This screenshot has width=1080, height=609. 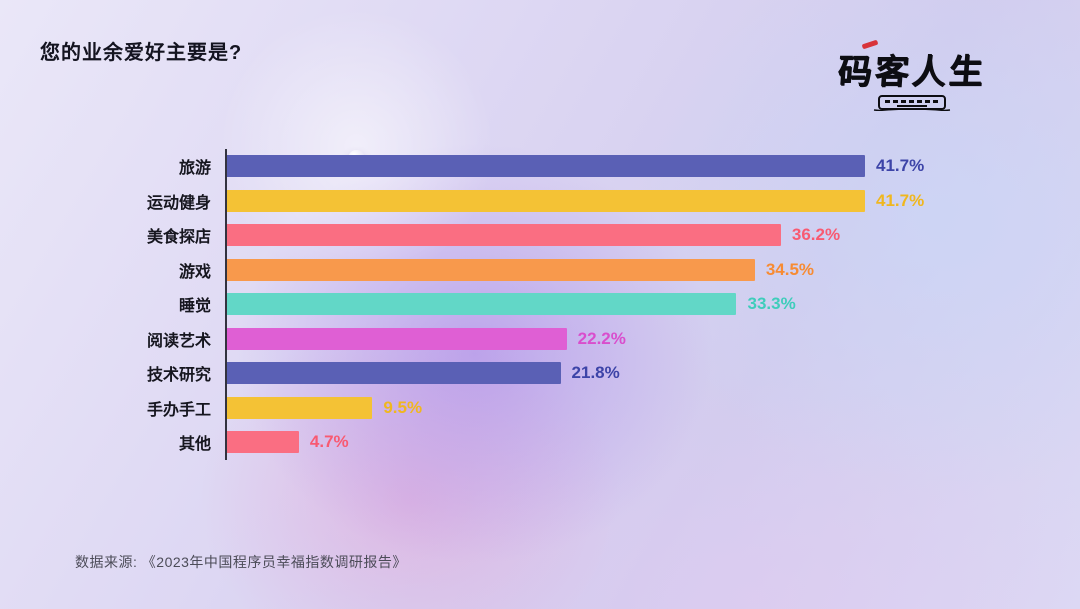 What do you see at coordinates (790, 269) in the screenshot?
I see `value-label: 34.5%` at bounding box center [790, 269].